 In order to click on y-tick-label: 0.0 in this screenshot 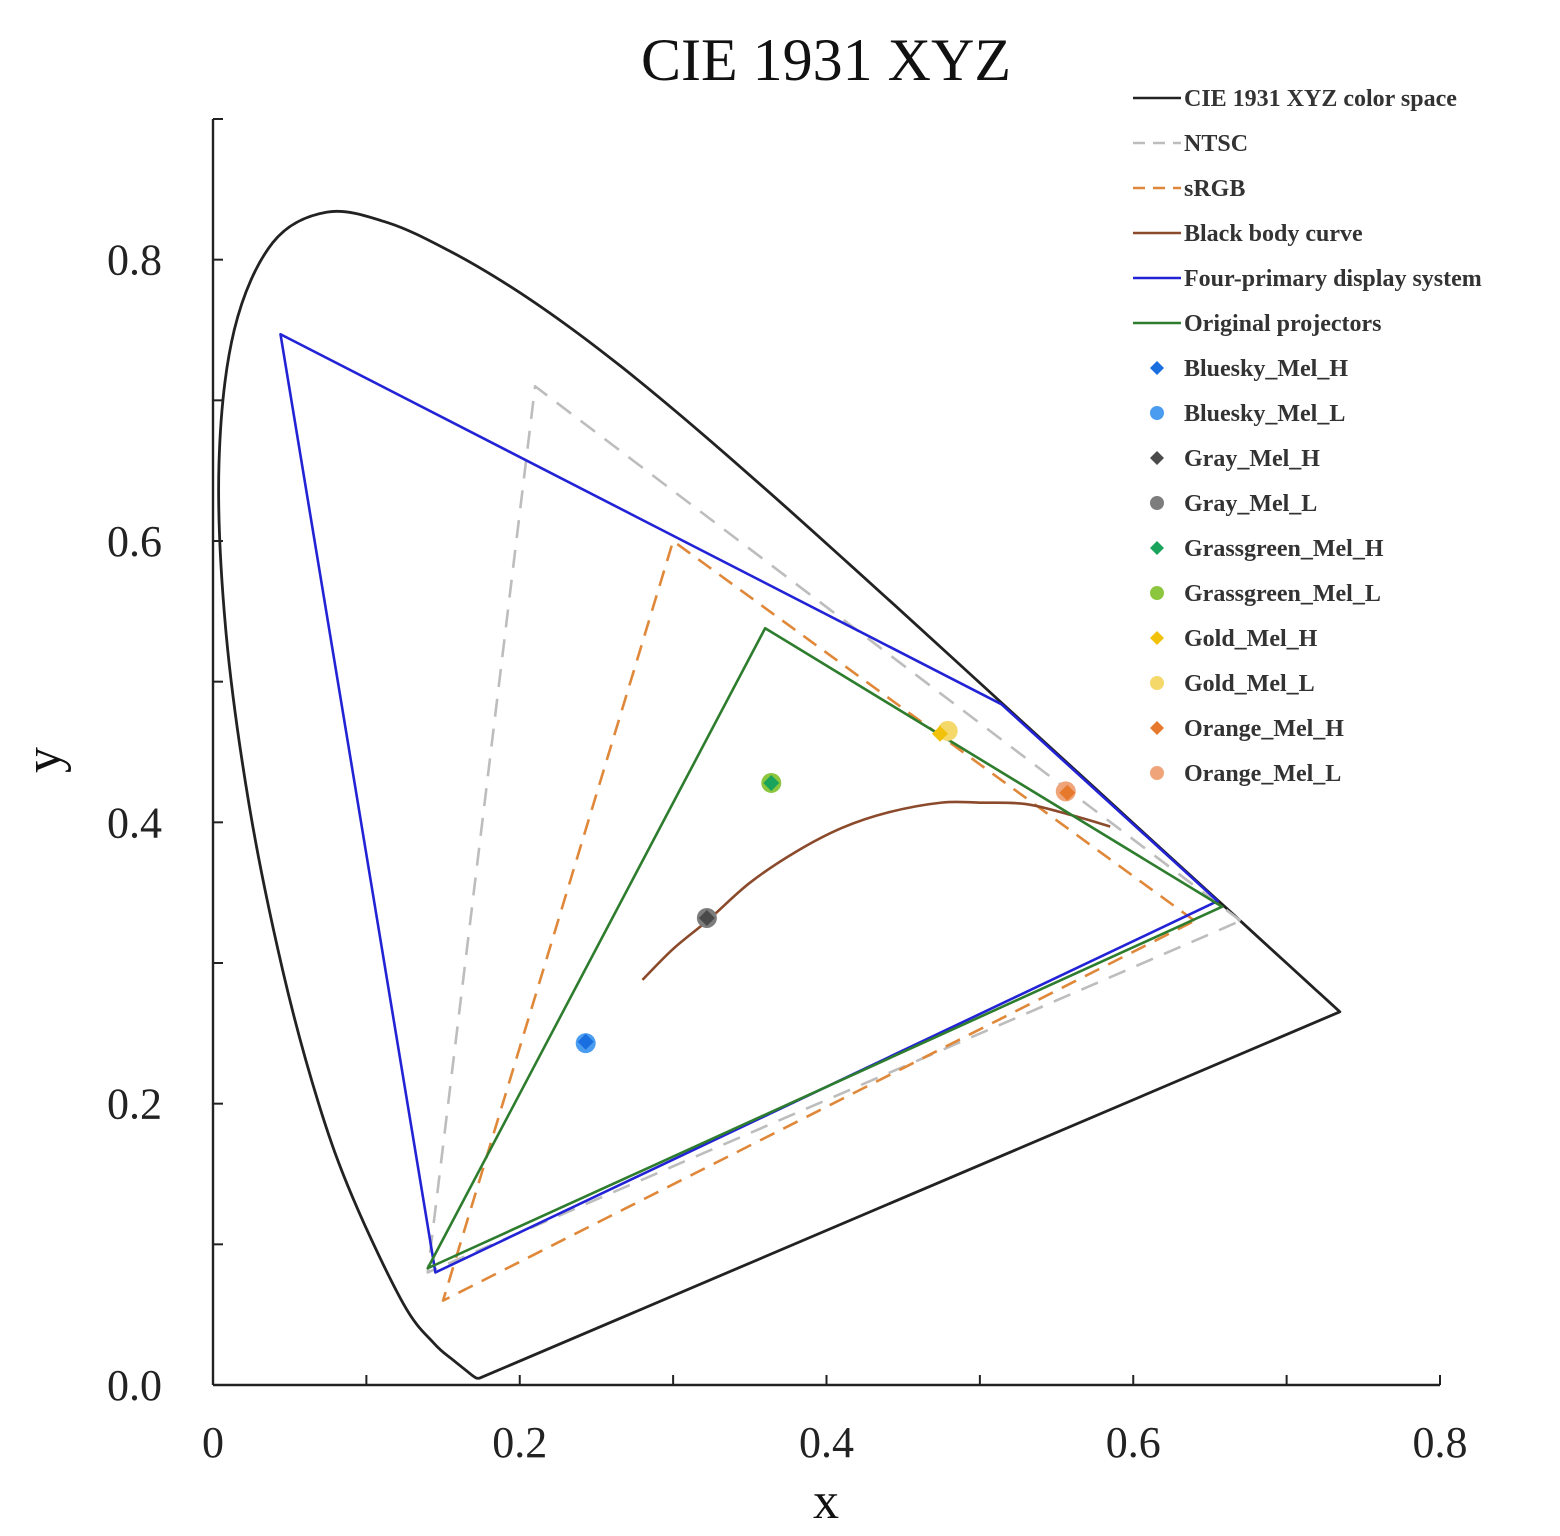, I will do `click(134, 1385)`.